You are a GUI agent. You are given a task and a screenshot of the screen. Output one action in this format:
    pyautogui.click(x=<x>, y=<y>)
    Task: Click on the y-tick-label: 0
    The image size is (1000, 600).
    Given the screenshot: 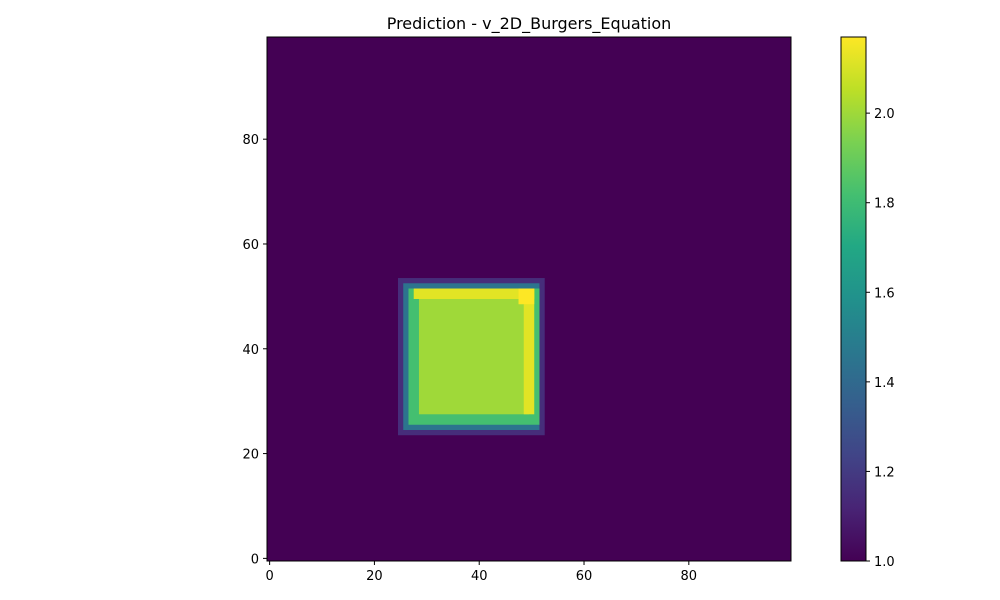 What is the action you would take?
    pyautogui.click(x=255, y=559)
    